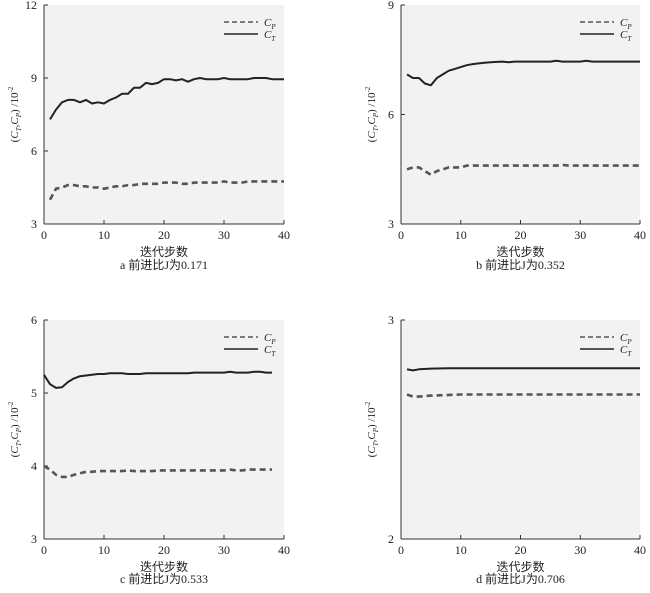 The height and width of the screenshot is (593, 650). What do you see at coordinates (580, 235) in the screenshot?
I see `panel-b-x-tick-label: 30` at bounding box center [580, 235].